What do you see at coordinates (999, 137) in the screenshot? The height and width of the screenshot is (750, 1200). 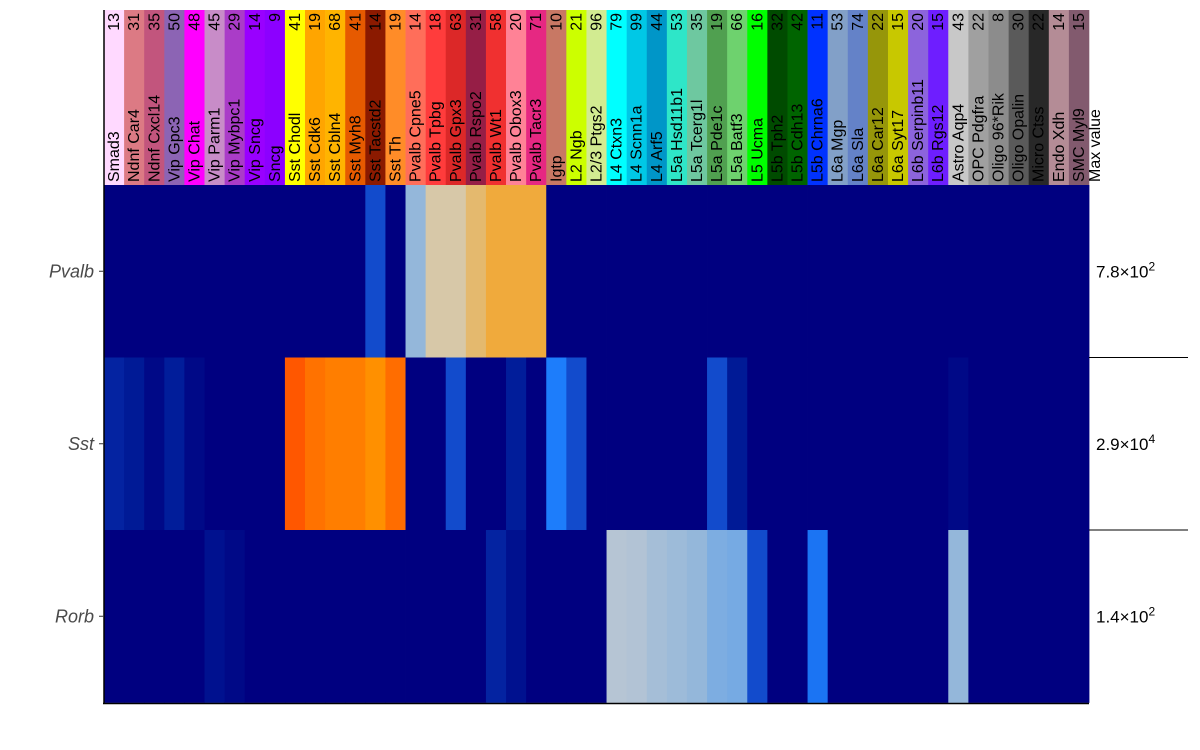 I see `cluster-name-label: Oligo 96*Rik` at bounding box center [999, 137].